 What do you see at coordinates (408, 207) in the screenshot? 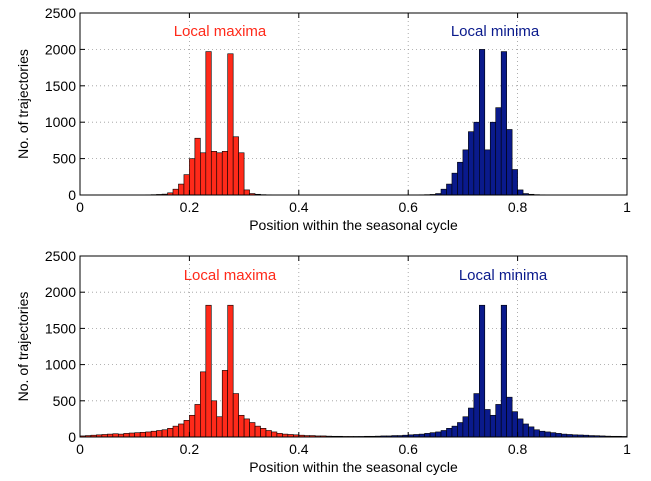
I see `x-tick-label: 0.6` at bounding box center [408, 207].